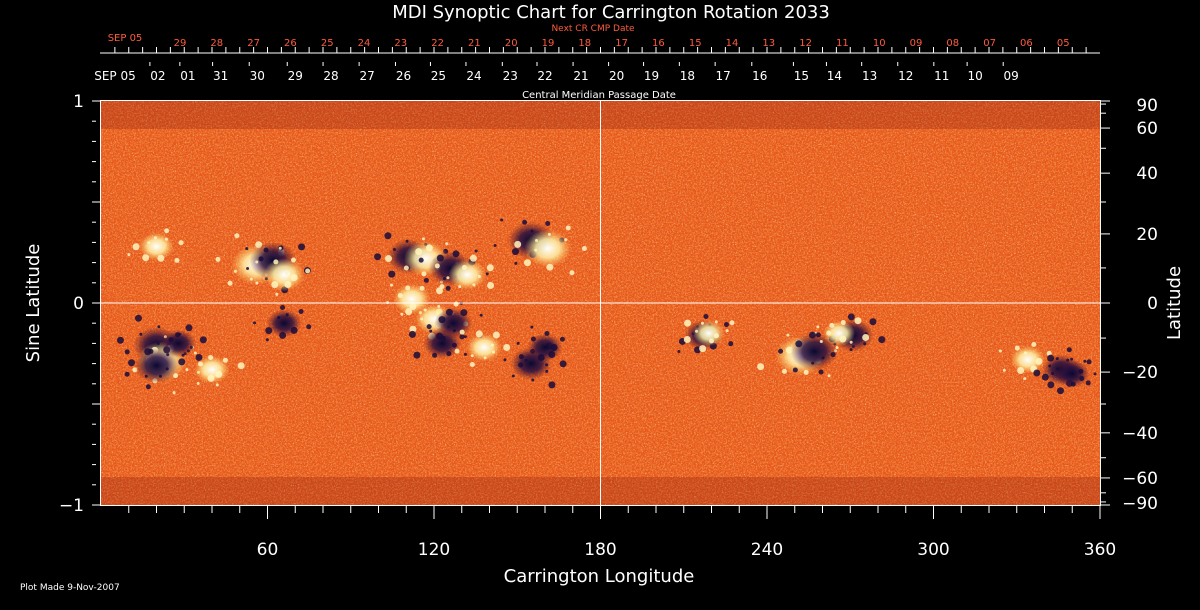 This screenshot has width=1200, height=610. I want to click on y-axis-right-label: Latitude, so click(1174, 303).